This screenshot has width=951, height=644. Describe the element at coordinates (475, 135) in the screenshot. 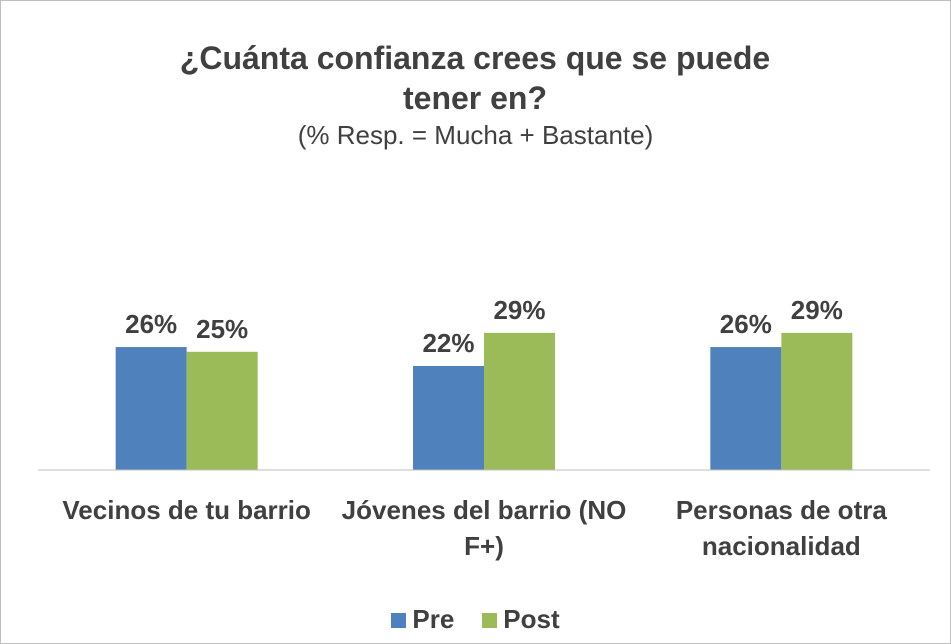

I see `chart-subtitle: (% Resp. = Mucha + Bastante)` at that location.